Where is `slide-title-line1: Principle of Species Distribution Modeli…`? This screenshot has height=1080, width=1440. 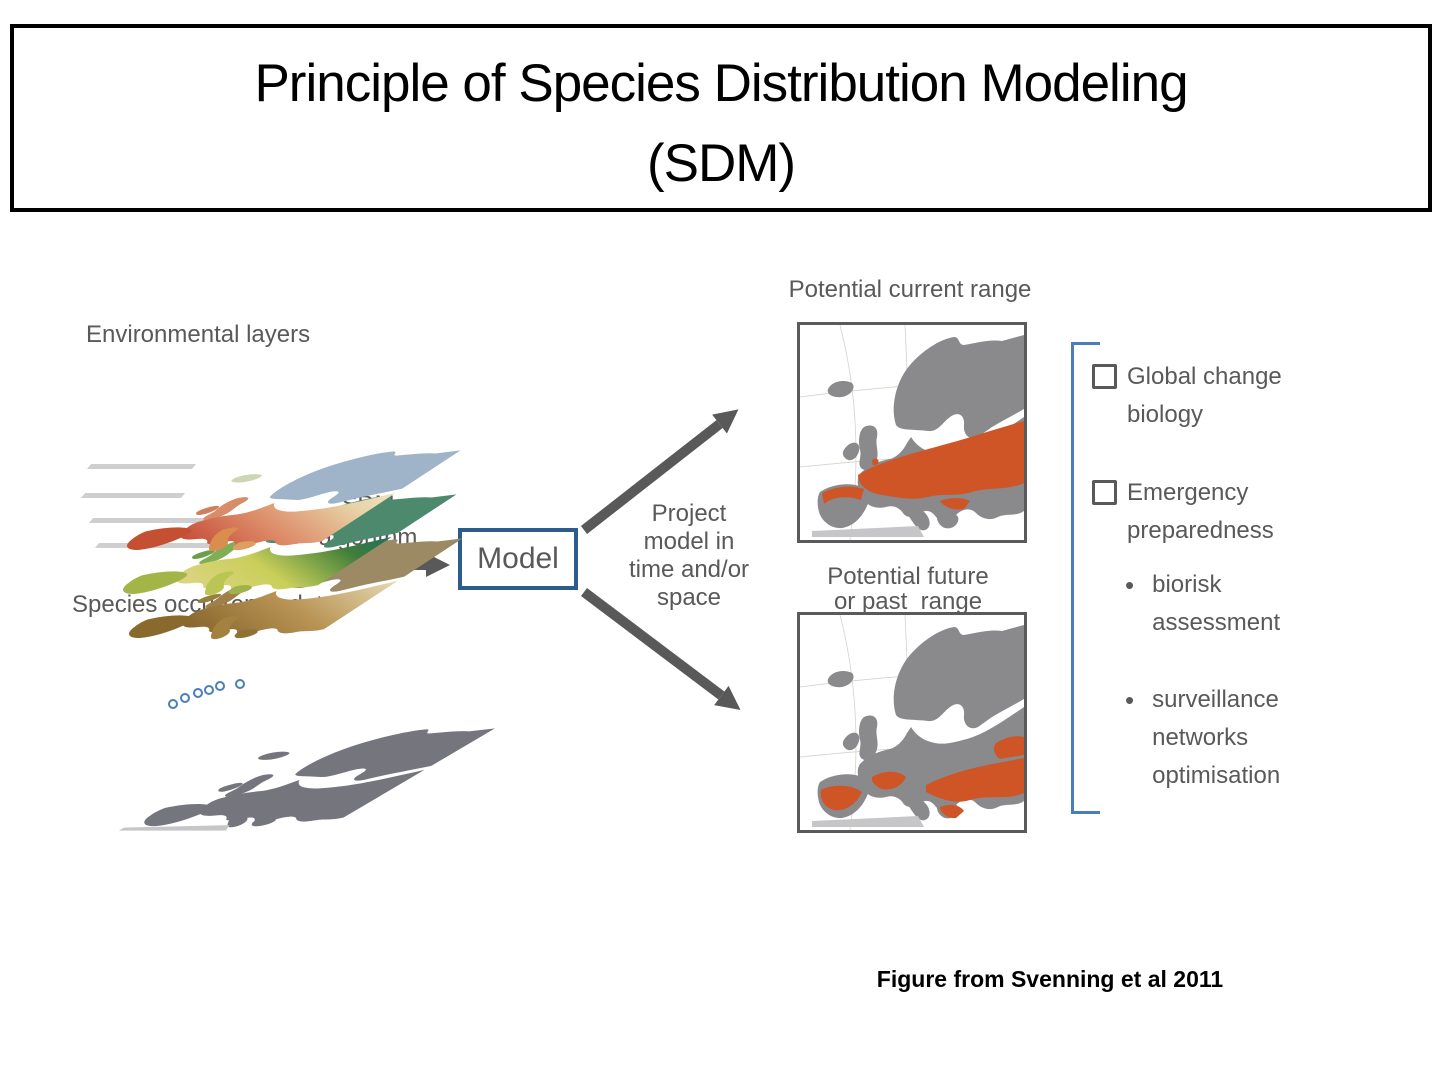 slide-title-line1: Principle of Species Distribution Modeli… is located at coordinates (721, 83).